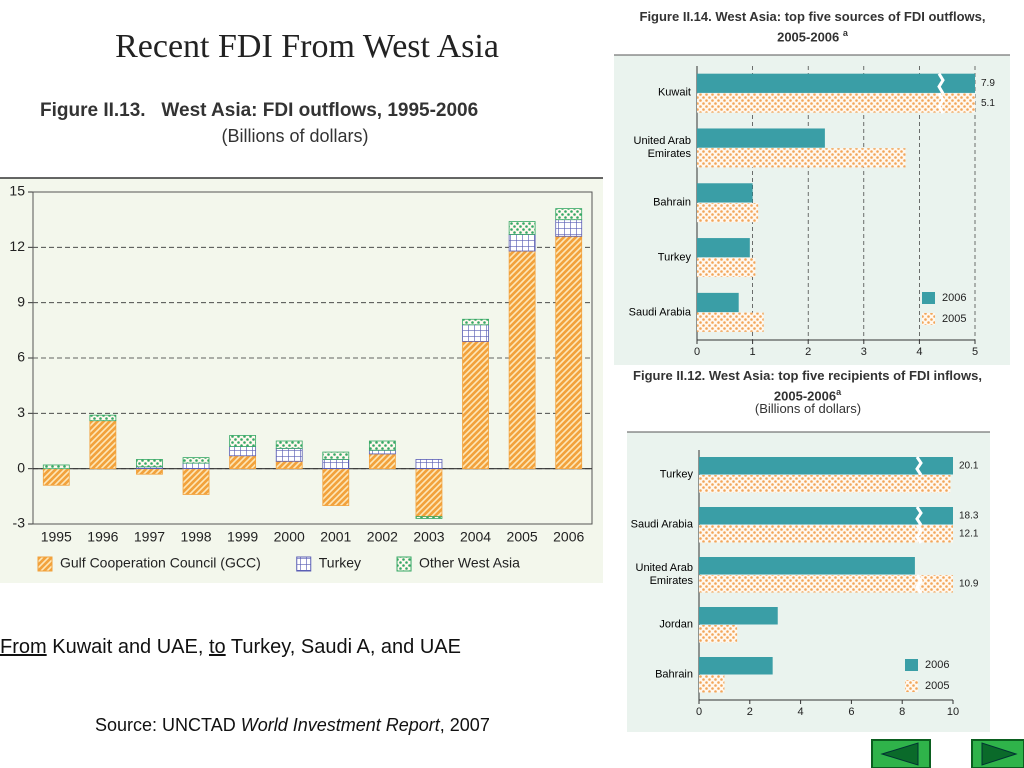  I want to click on y-tick-label: 6, so click(21, 357).